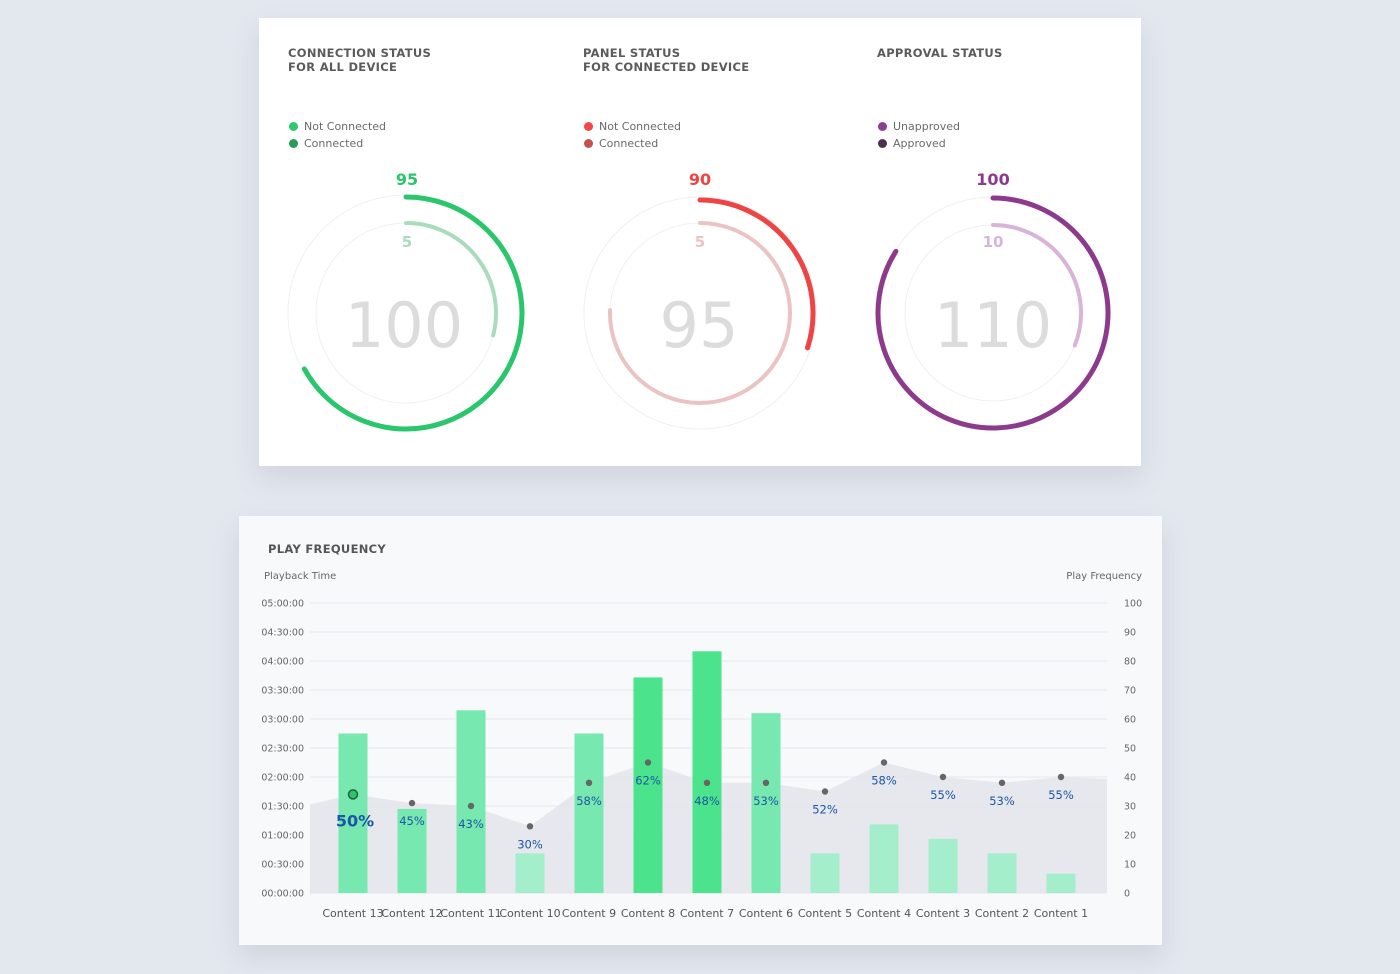  I want to click on y-left-tick-label: 02:30:00, so click(282, 749).